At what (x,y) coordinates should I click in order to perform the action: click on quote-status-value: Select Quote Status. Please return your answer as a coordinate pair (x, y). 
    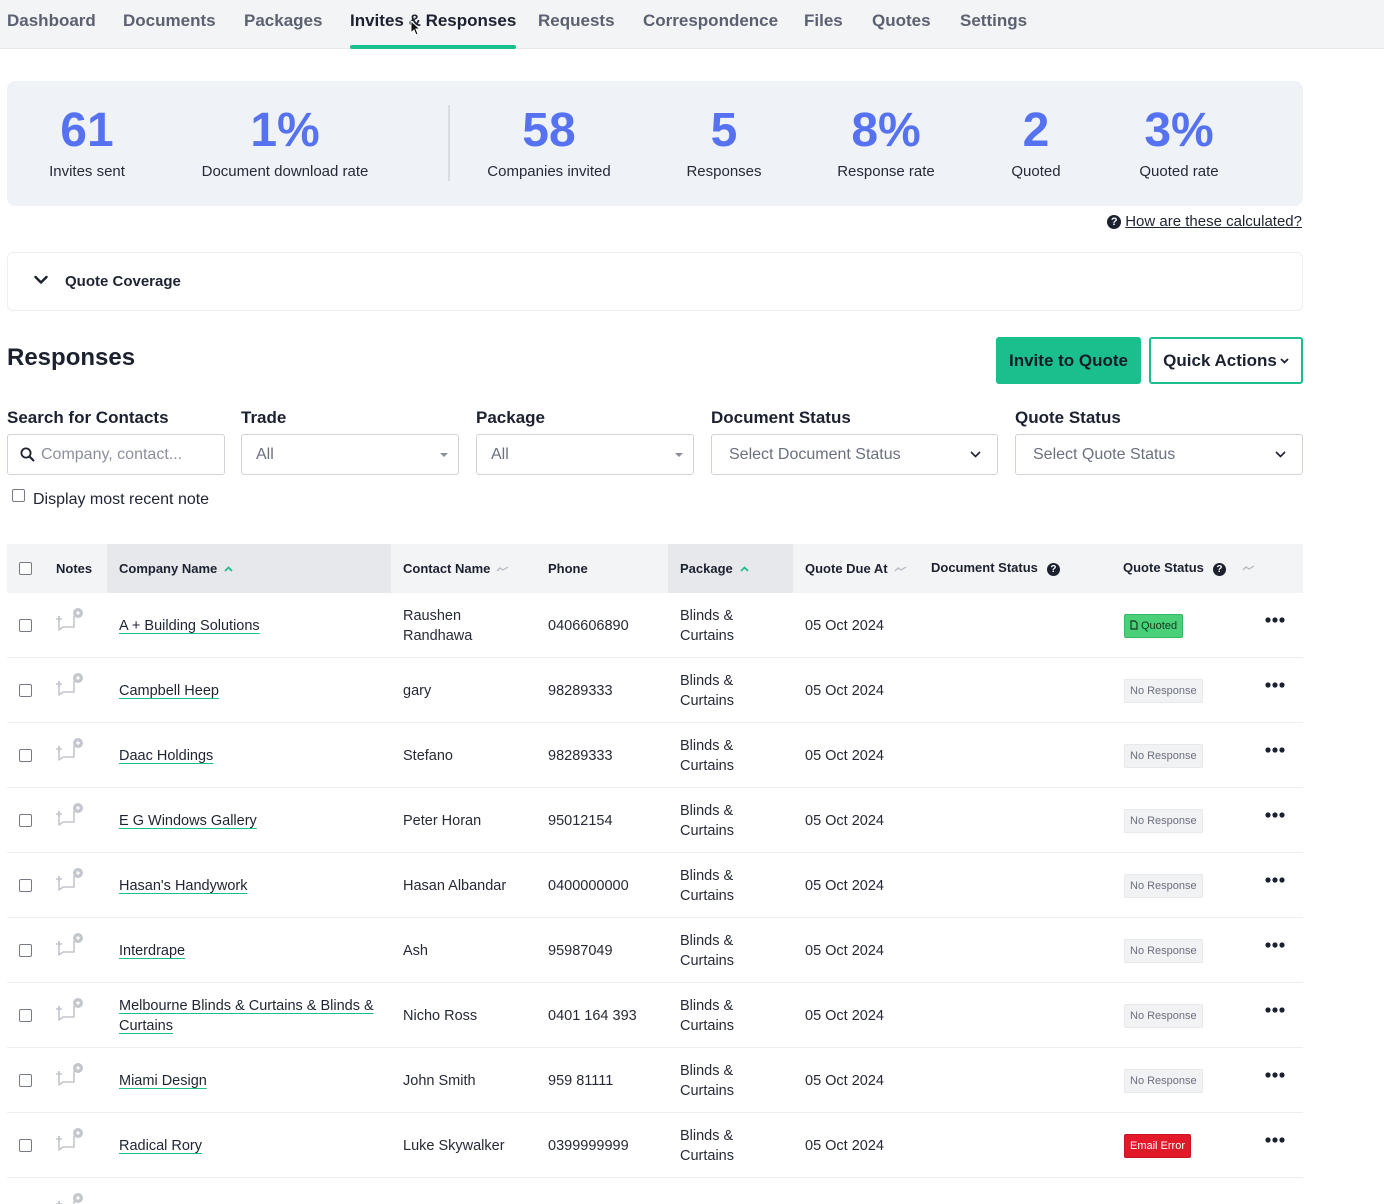
    Looking at the image, I should click on (1104, 454).